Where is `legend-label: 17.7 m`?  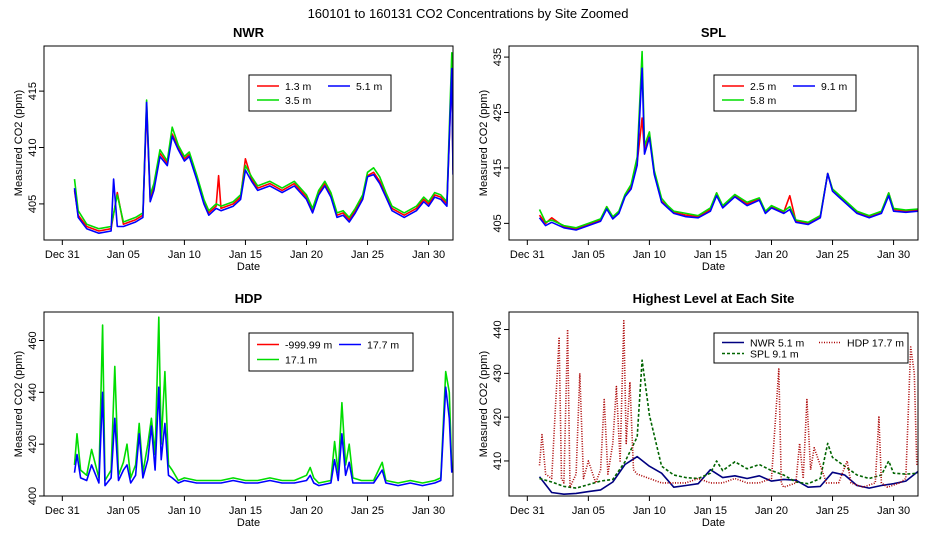
legend-label: 17.7 m is located at coordinates (383, 346).